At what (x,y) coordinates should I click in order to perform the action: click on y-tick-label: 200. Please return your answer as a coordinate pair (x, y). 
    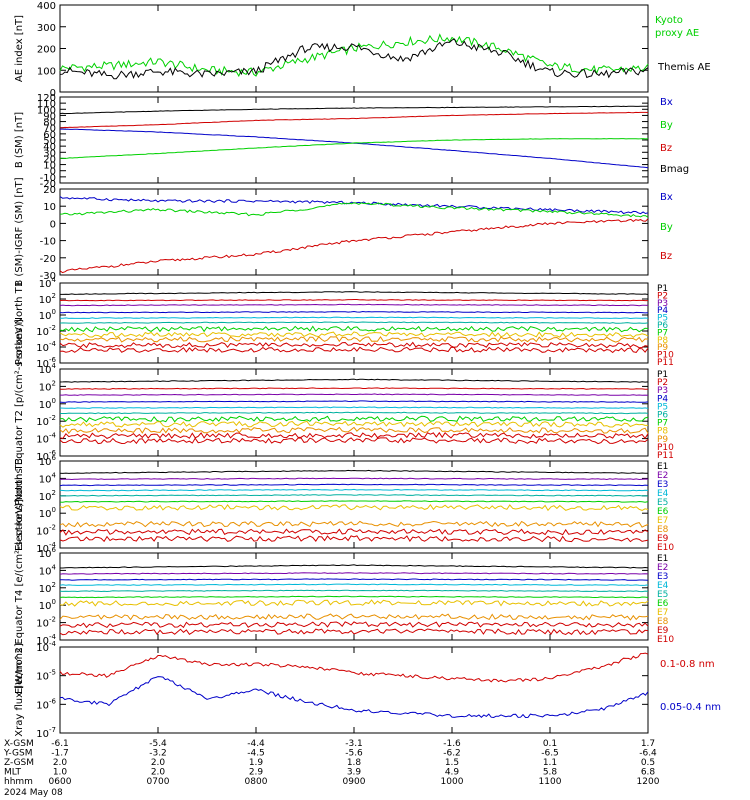
    Looking at the image, I should click on (46, 50).